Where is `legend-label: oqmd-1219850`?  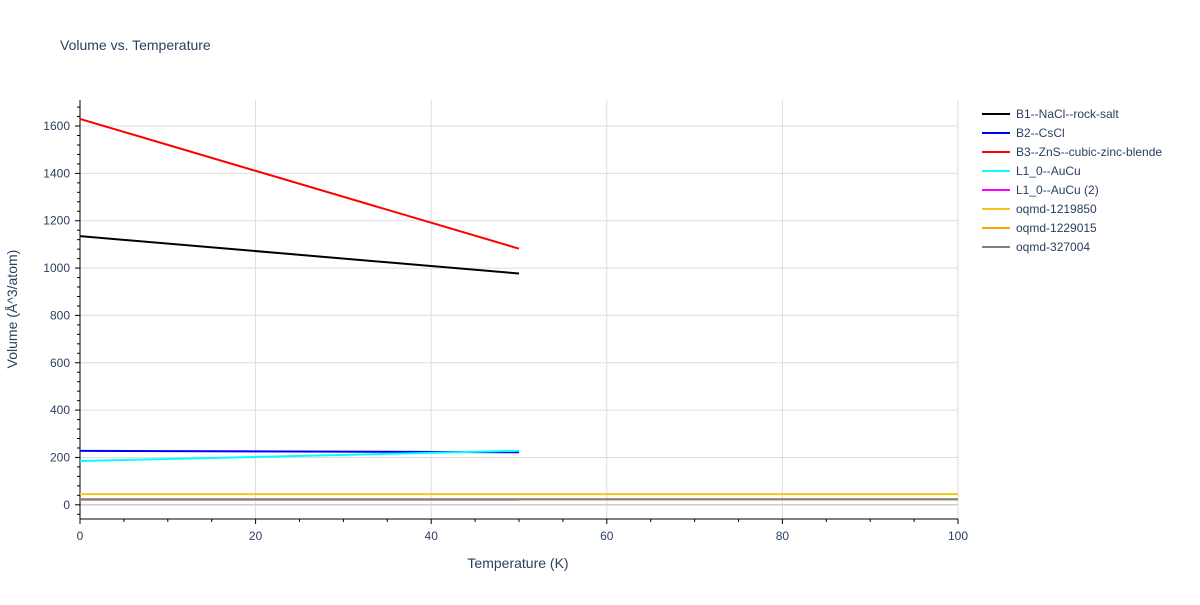 legend-label: oqmd-1219850 is located at coordinates (1056, 209).